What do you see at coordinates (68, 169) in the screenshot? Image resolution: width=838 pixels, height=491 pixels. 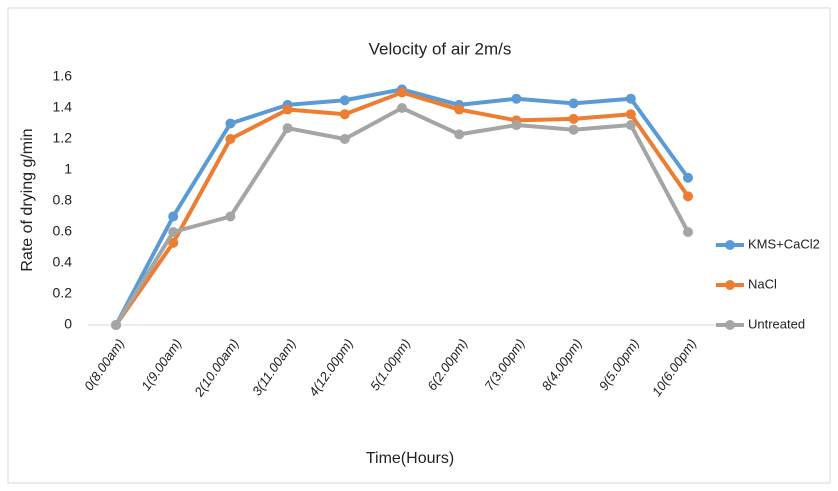 I see `y-tick-label: 1` at bounding box center [68, 169].